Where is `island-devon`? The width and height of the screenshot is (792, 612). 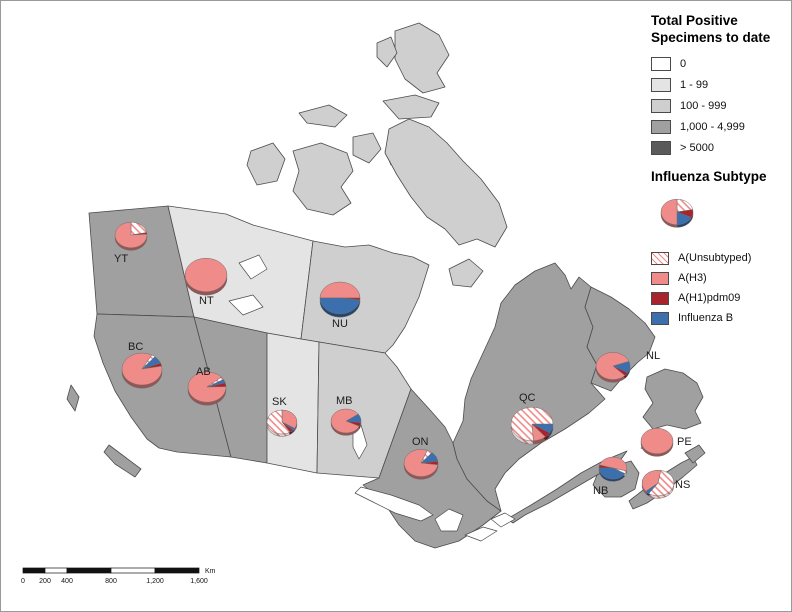 island-devon is located at coordinates (411, 107).